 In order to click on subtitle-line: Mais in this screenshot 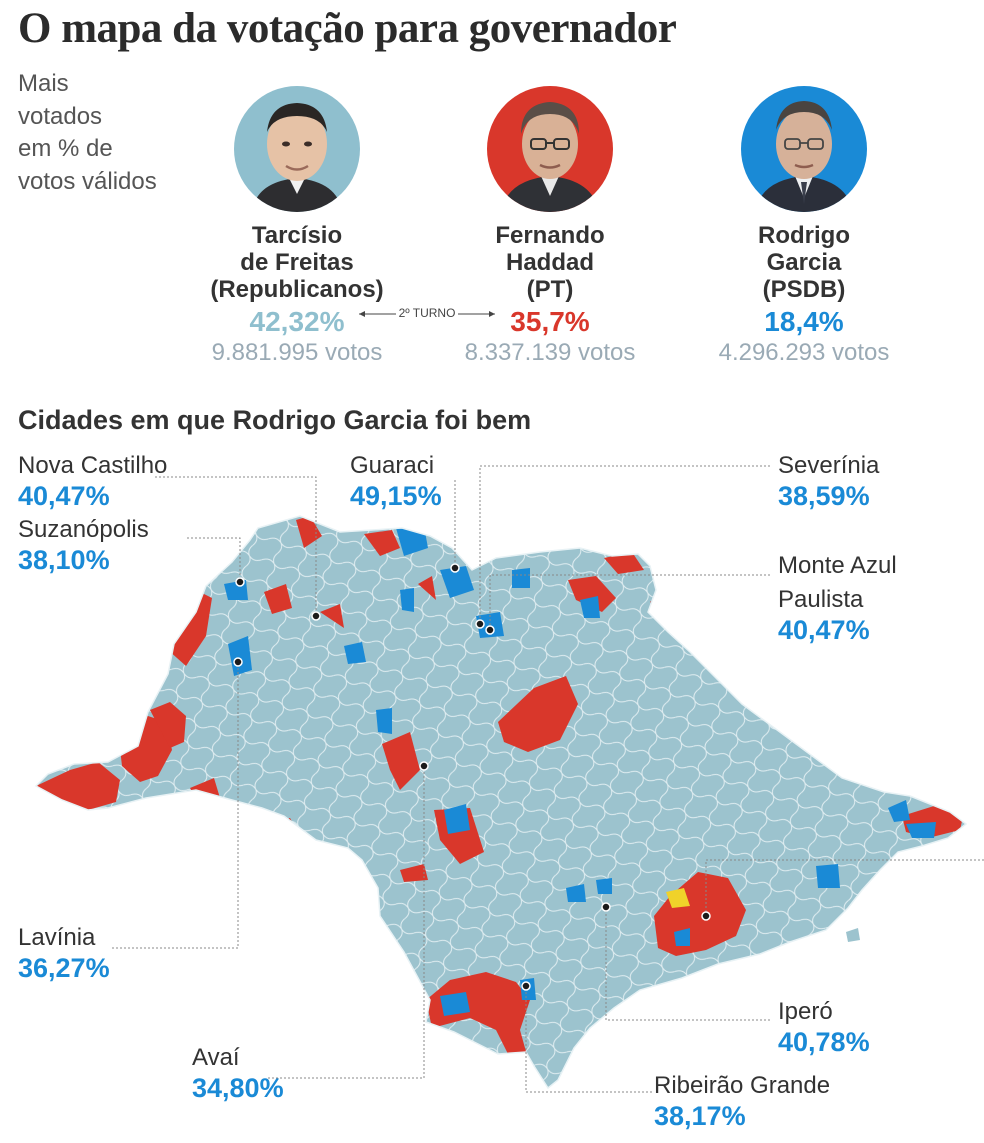, I will do `click(43, 83)`.